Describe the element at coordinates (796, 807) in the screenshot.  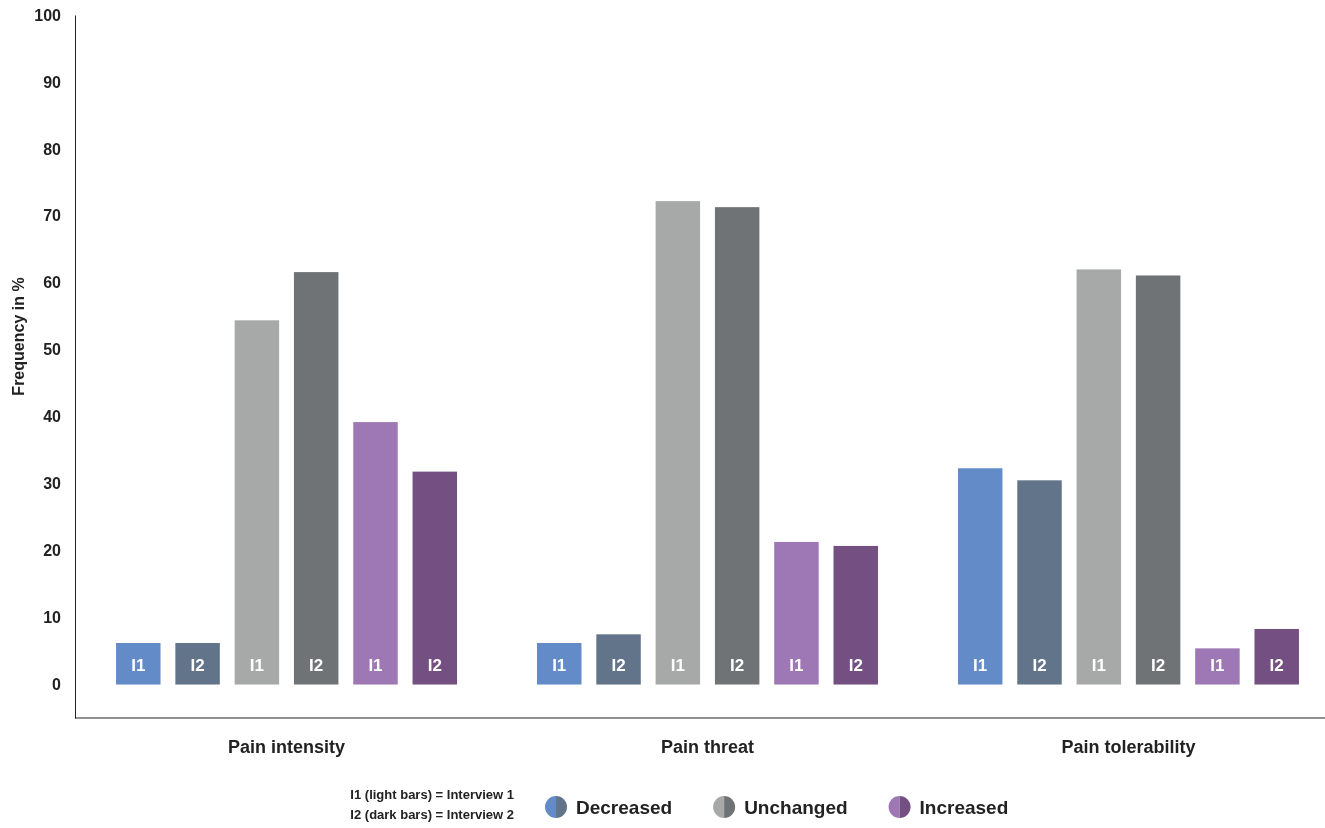
I see `legend-label: Unchanged` at that location.